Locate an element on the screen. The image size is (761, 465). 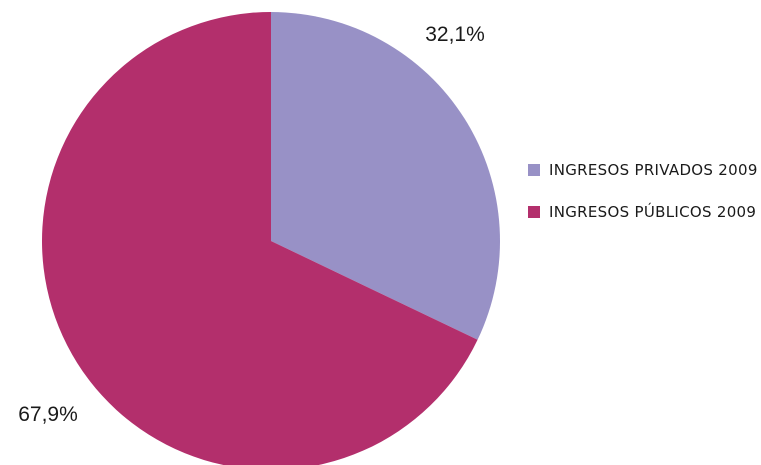
legend-item-privados: INGRESOS PRIVADOS 2009 is located at coordinates (644, 170).